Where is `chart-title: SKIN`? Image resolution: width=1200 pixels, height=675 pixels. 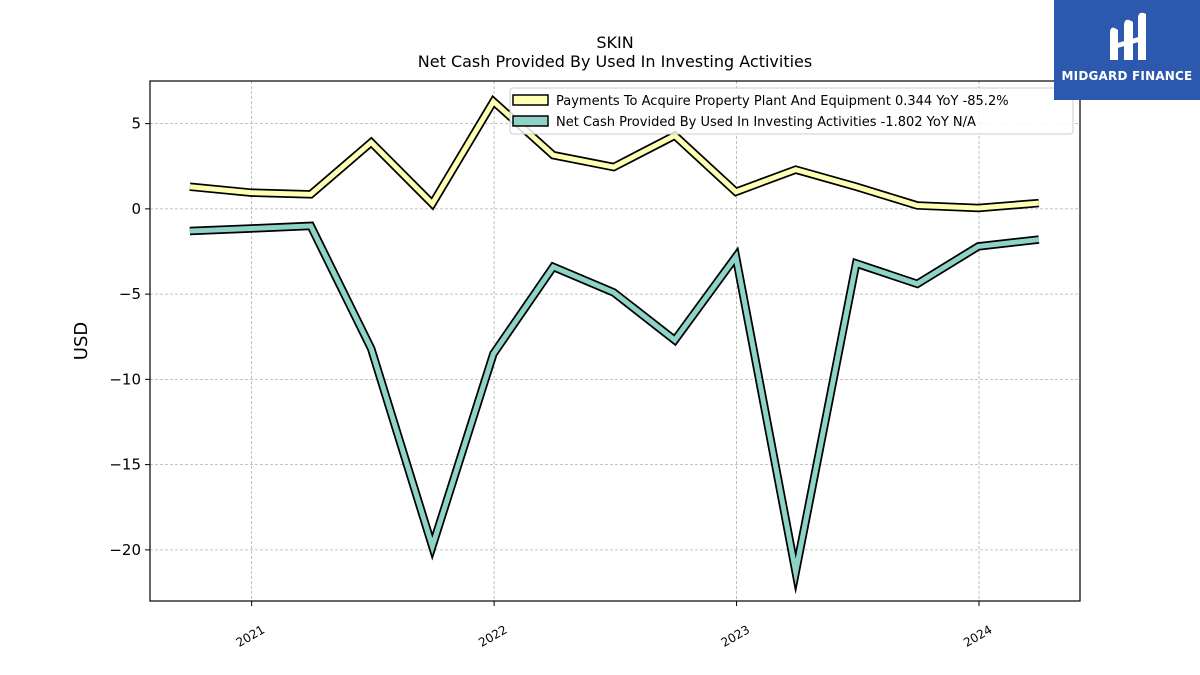 chart-title: SKIN is located at coordinates (615, 42).